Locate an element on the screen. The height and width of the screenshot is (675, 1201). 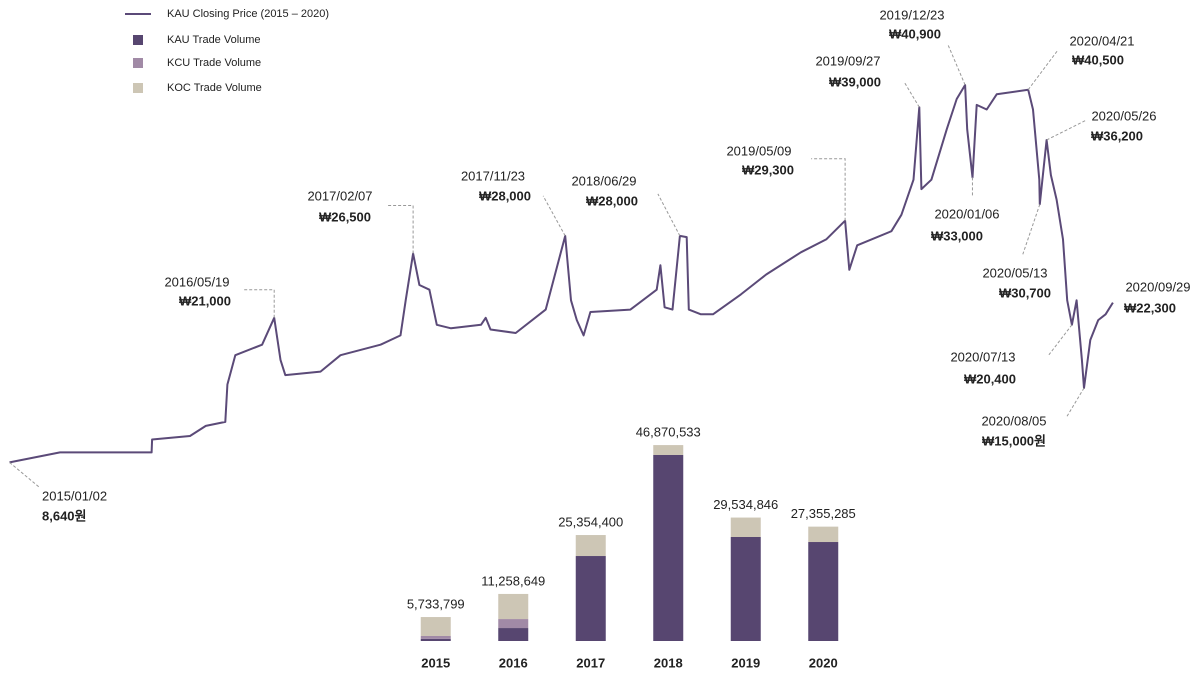
value-label: ₩20,400 is located at coordinates (990, 378).